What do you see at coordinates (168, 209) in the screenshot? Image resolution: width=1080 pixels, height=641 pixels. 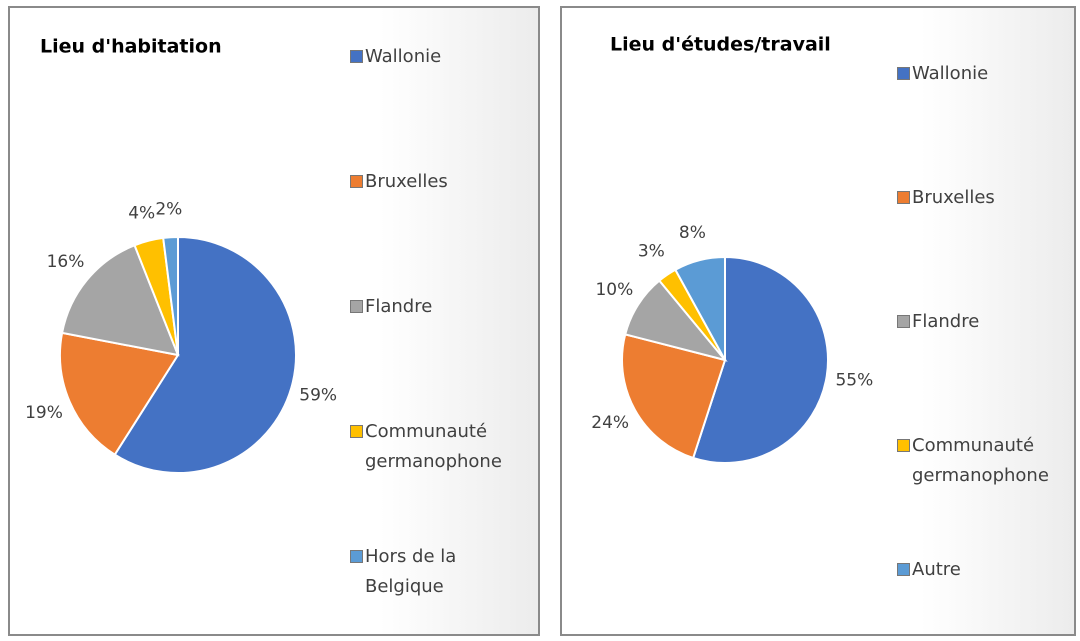 I see `data-label: 2%` at bounding box center [168, 209].